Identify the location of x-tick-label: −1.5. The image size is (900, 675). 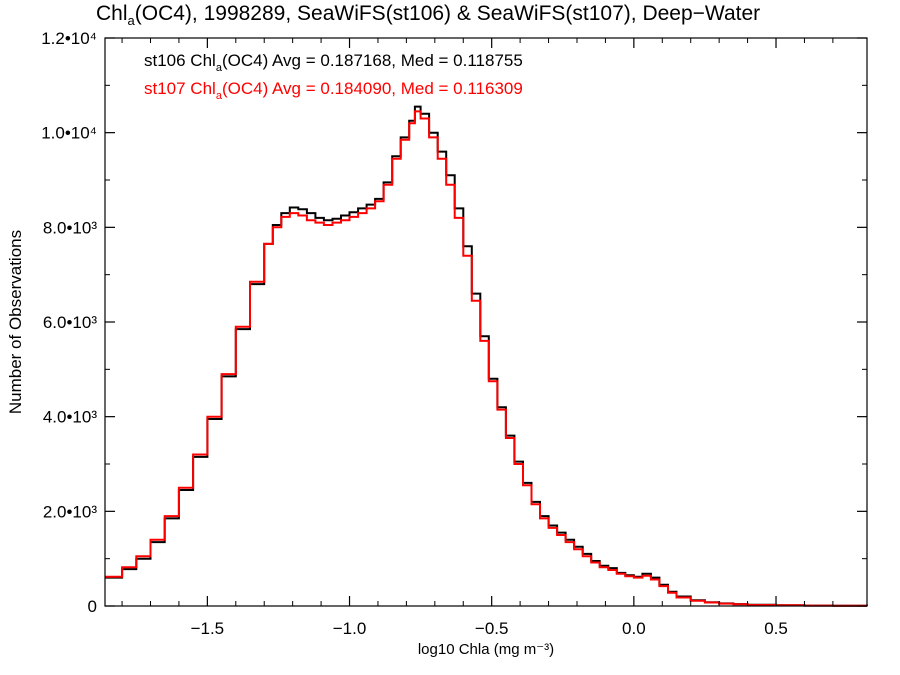
(208, 628).